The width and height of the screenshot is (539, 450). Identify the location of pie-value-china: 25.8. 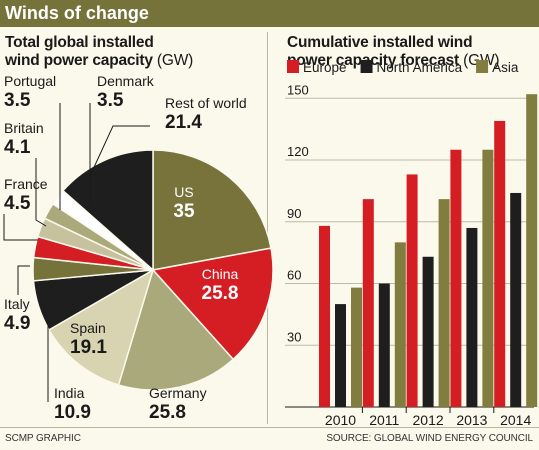
(220, 293).